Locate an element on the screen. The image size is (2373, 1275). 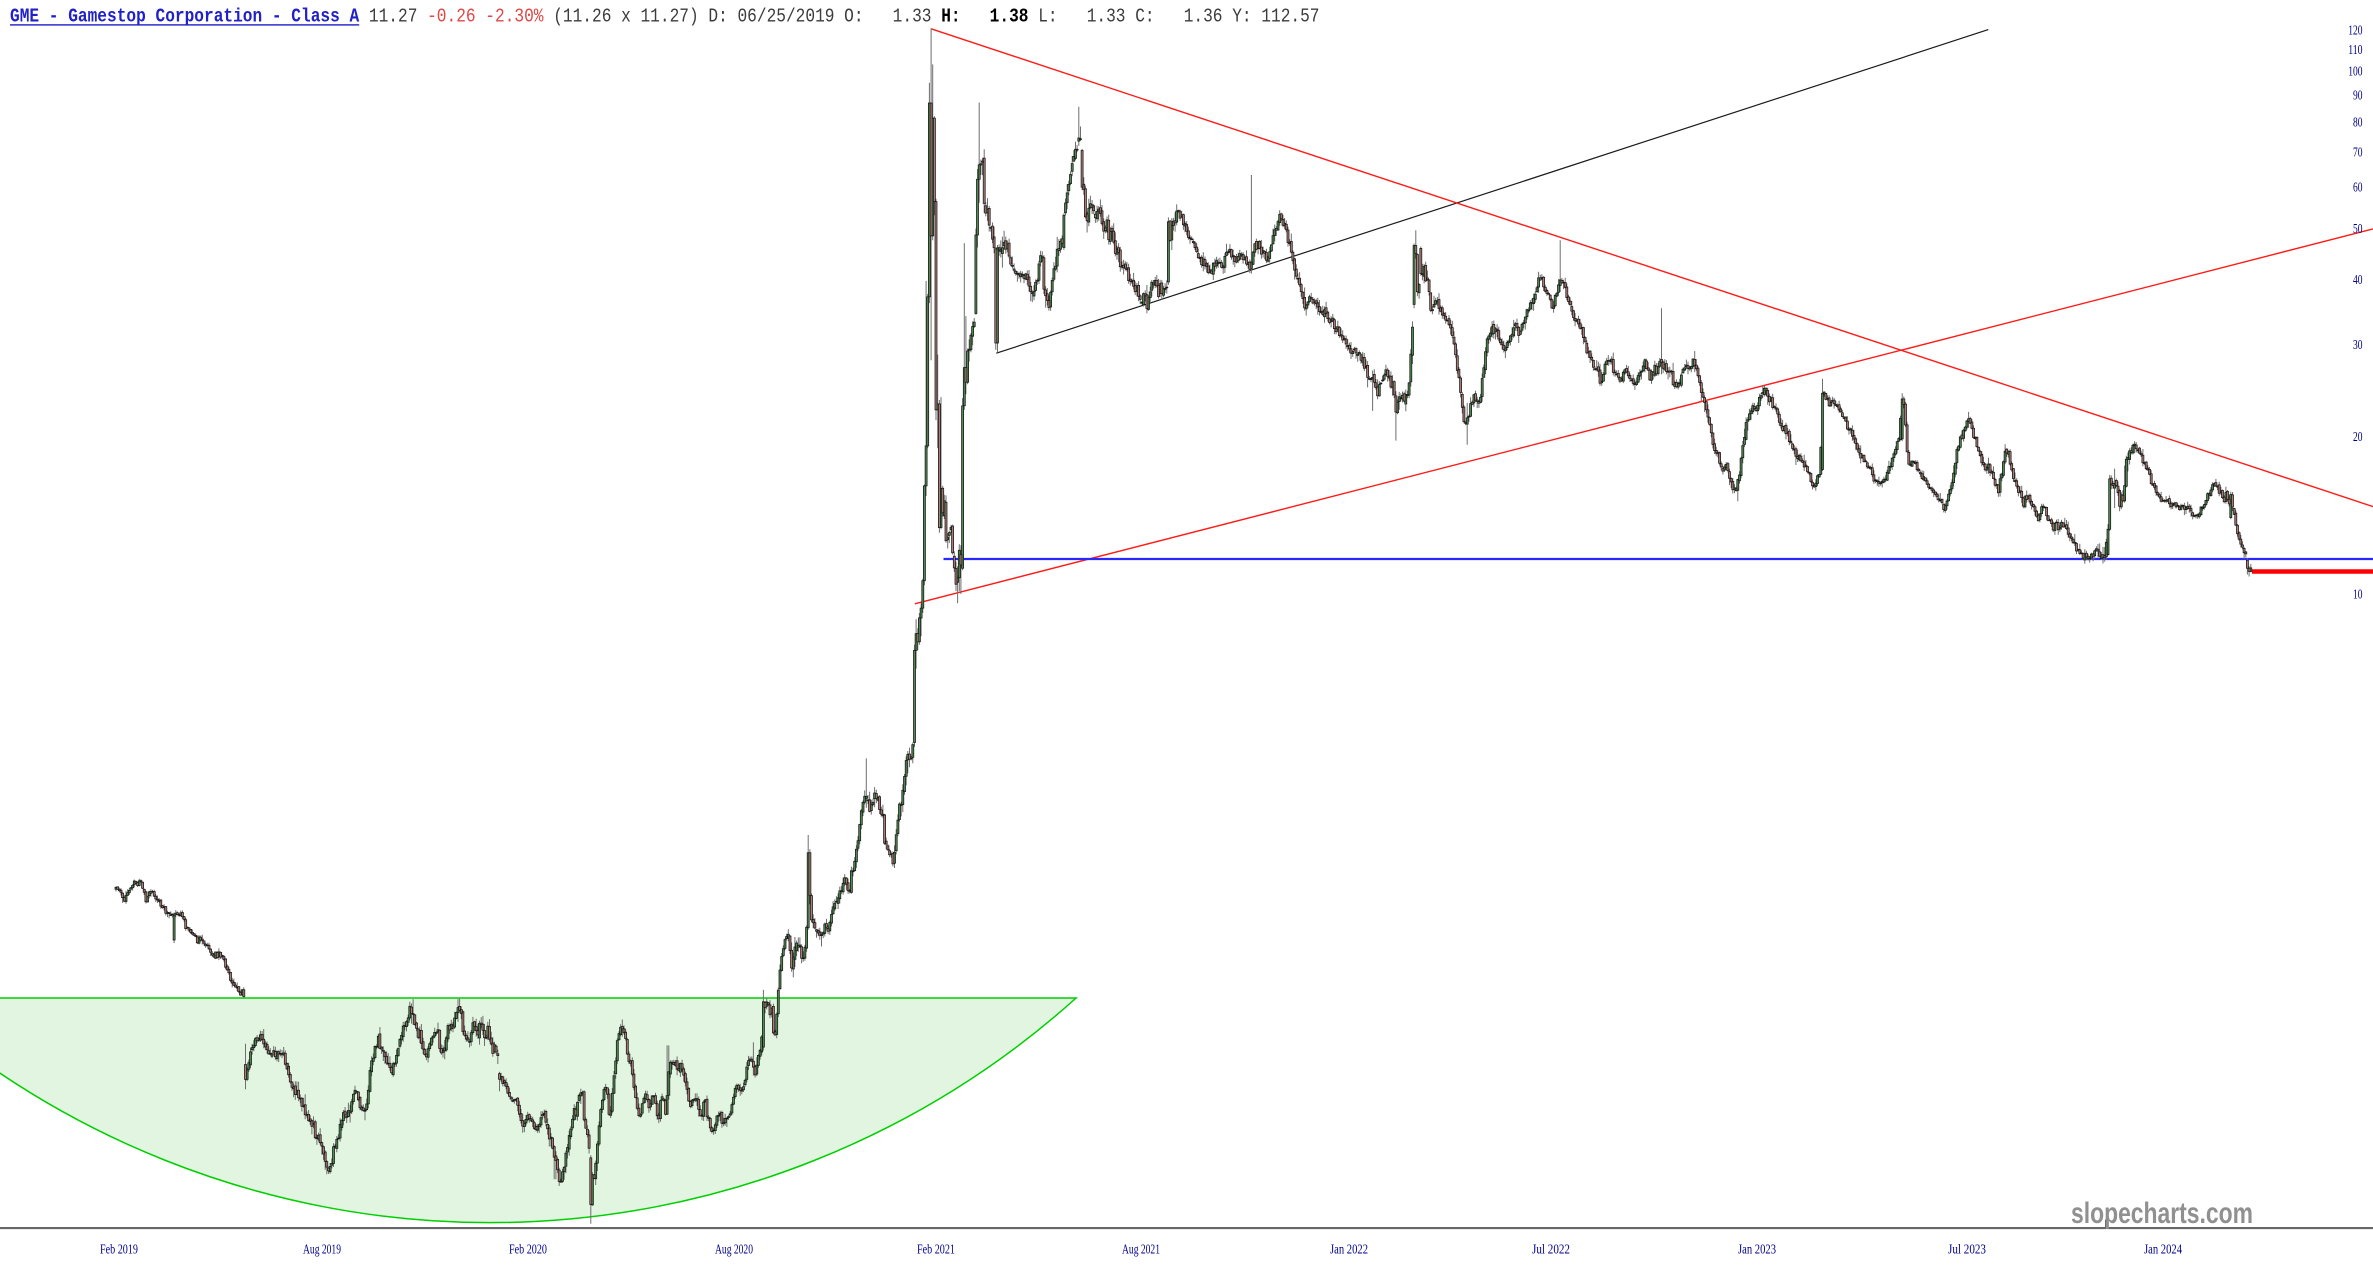
svg-text: Jan 2023 is located at coordinates (1757, 1249).